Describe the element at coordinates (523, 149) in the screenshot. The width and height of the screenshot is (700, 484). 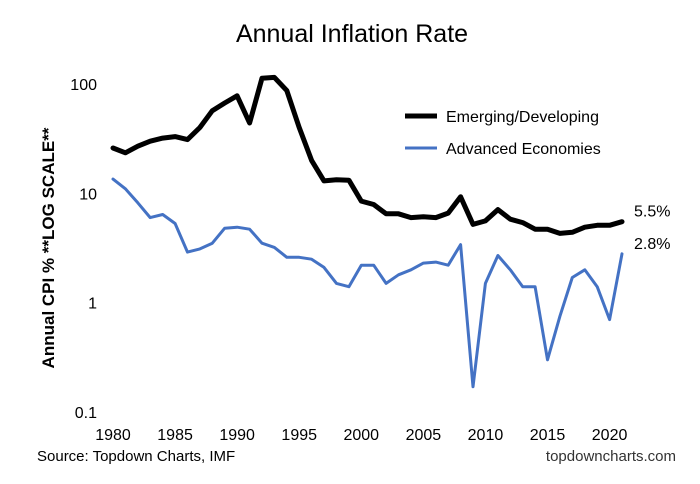
I see `legend-label-advanced-economies: Advanced Economies` at that location.